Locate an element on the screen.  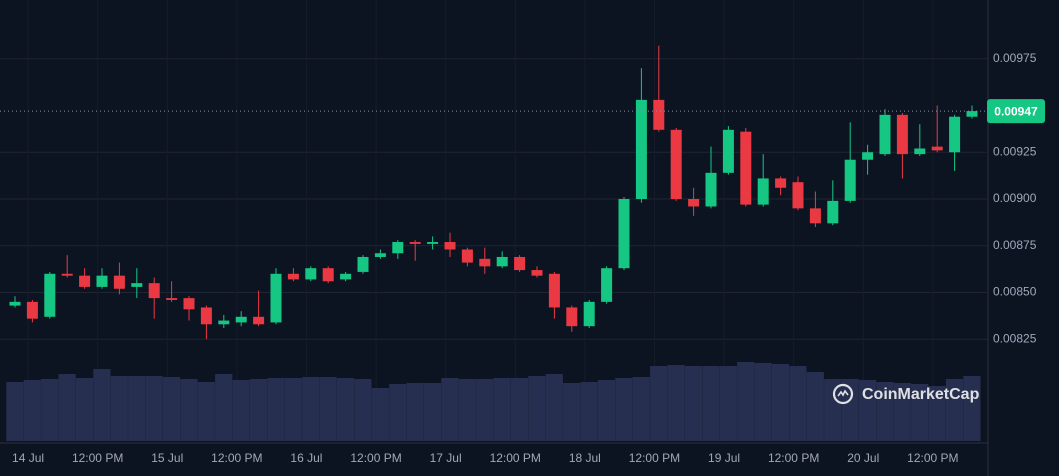
x-tick-label: 20 Jul is located at coordinates (863, 458).